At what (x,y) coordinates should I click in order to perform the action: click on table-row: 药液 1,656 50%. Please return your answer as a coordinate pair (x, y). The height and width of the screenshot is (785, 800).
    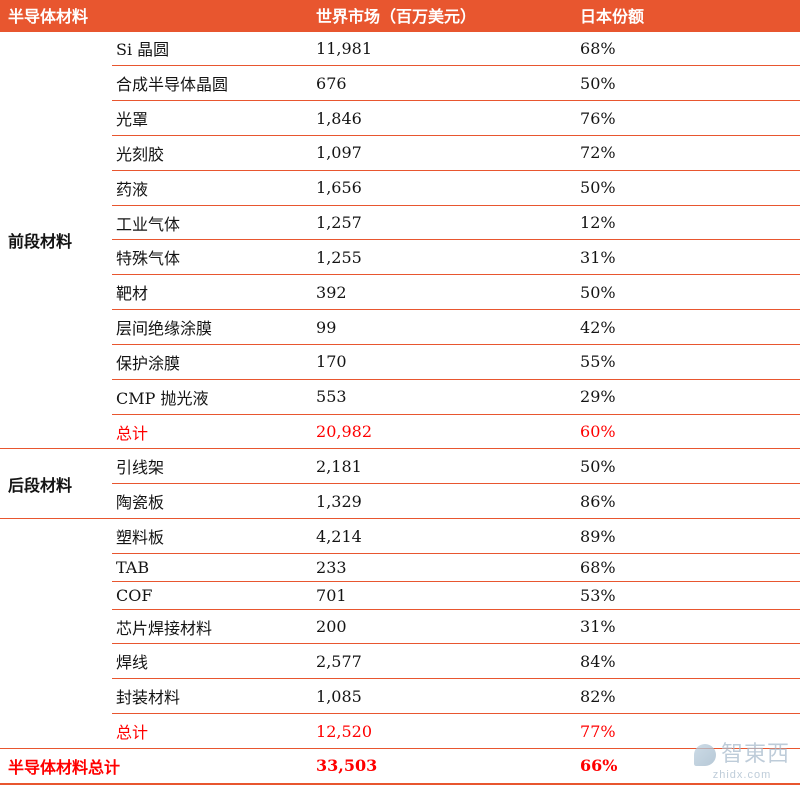
    Looking at the image, I should click on (400, 187).